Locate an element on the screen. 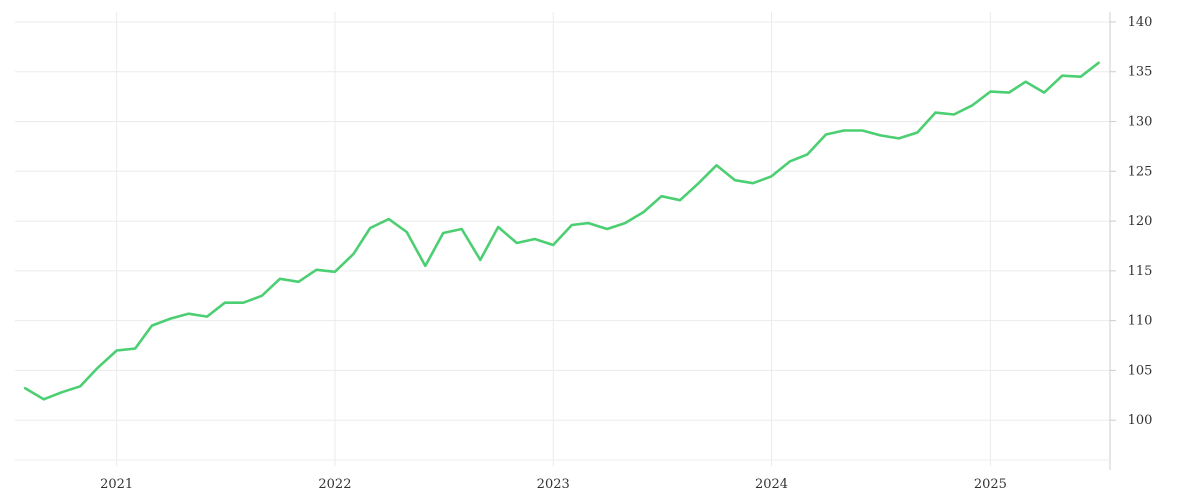  y-tick-label: 130 is located at coordinates (1140, 122).